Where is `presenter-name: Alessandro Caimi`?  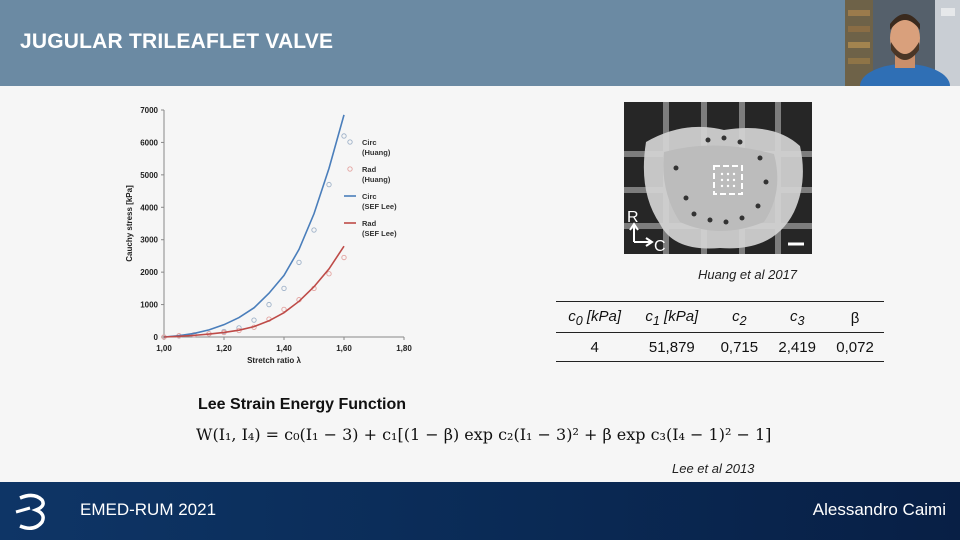 presenter-name: Alessandro Caimi is located at coordinates (879, 509).